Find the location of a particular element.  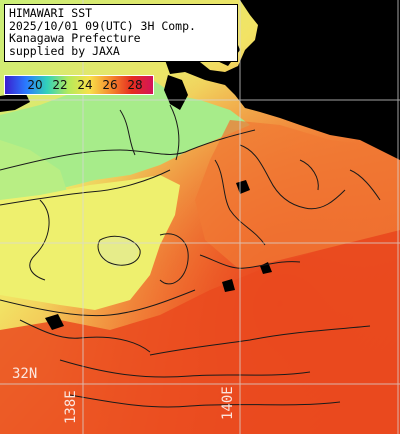

legend-color-bar is located at coordinates (79, 85).